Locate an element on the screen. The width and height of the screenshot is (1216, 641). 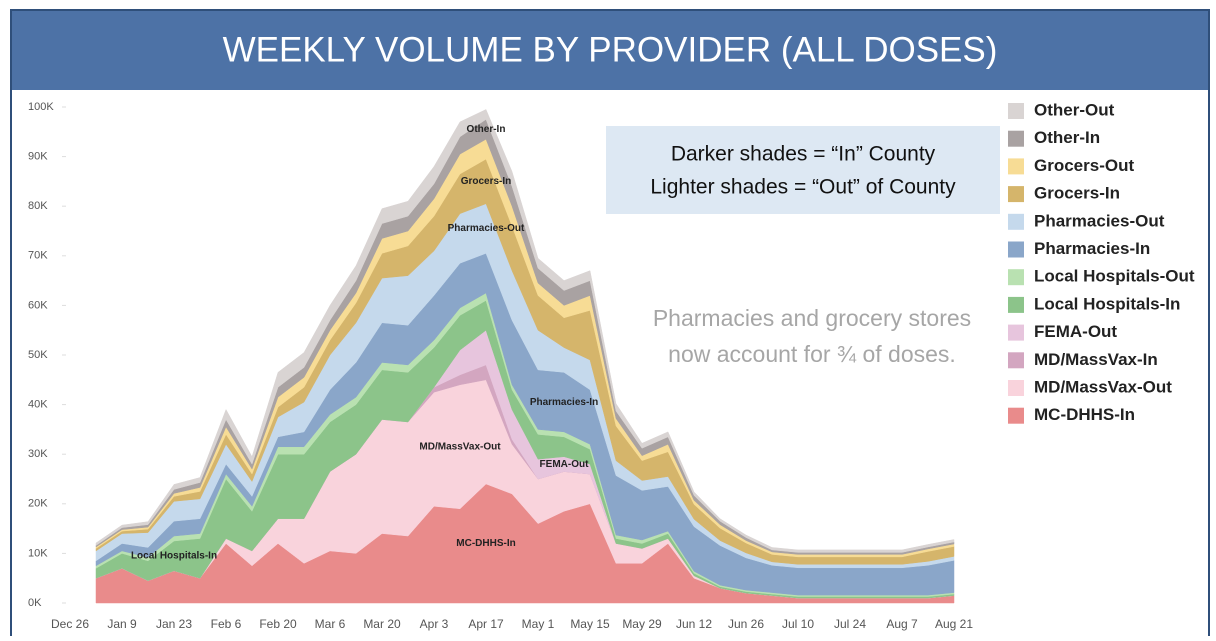
legend-label: MD/MassVax-In is located at coordinates (1096, 359).